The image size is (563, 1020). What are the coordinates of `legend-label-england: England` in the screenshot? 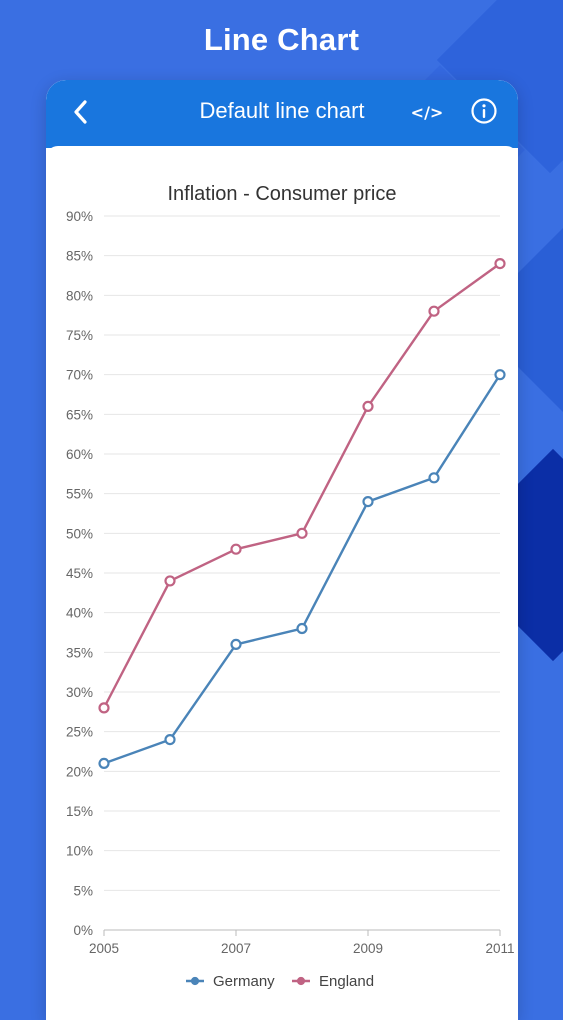 It's located at (346, 981).